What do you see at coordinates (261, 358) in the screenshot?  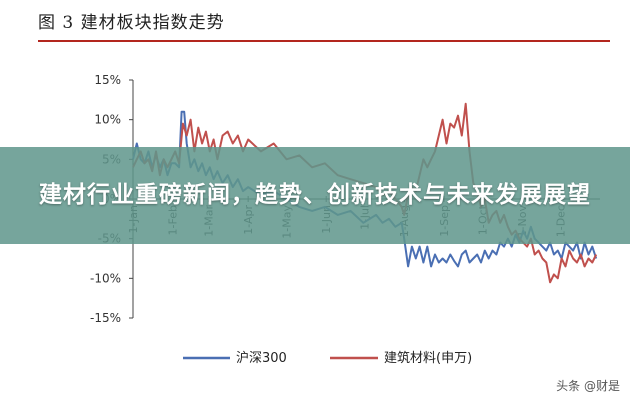 I see `legend-label-hs300: 沪深300` at bounding box center [261, 358].